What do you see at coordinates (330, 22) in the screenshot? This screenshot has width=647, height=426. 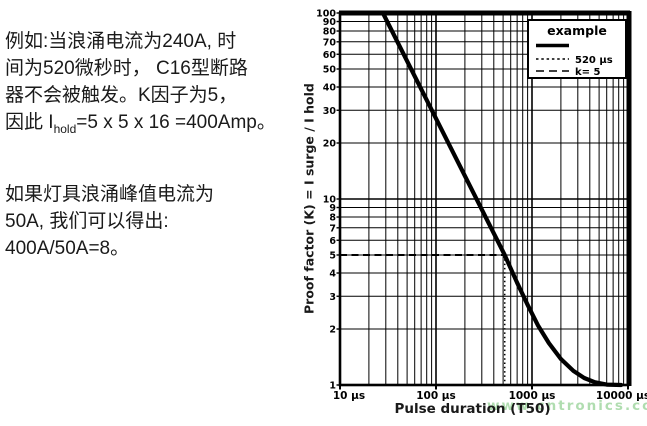 I see `y-tick-label: 90` at bounding box center [330, 22].